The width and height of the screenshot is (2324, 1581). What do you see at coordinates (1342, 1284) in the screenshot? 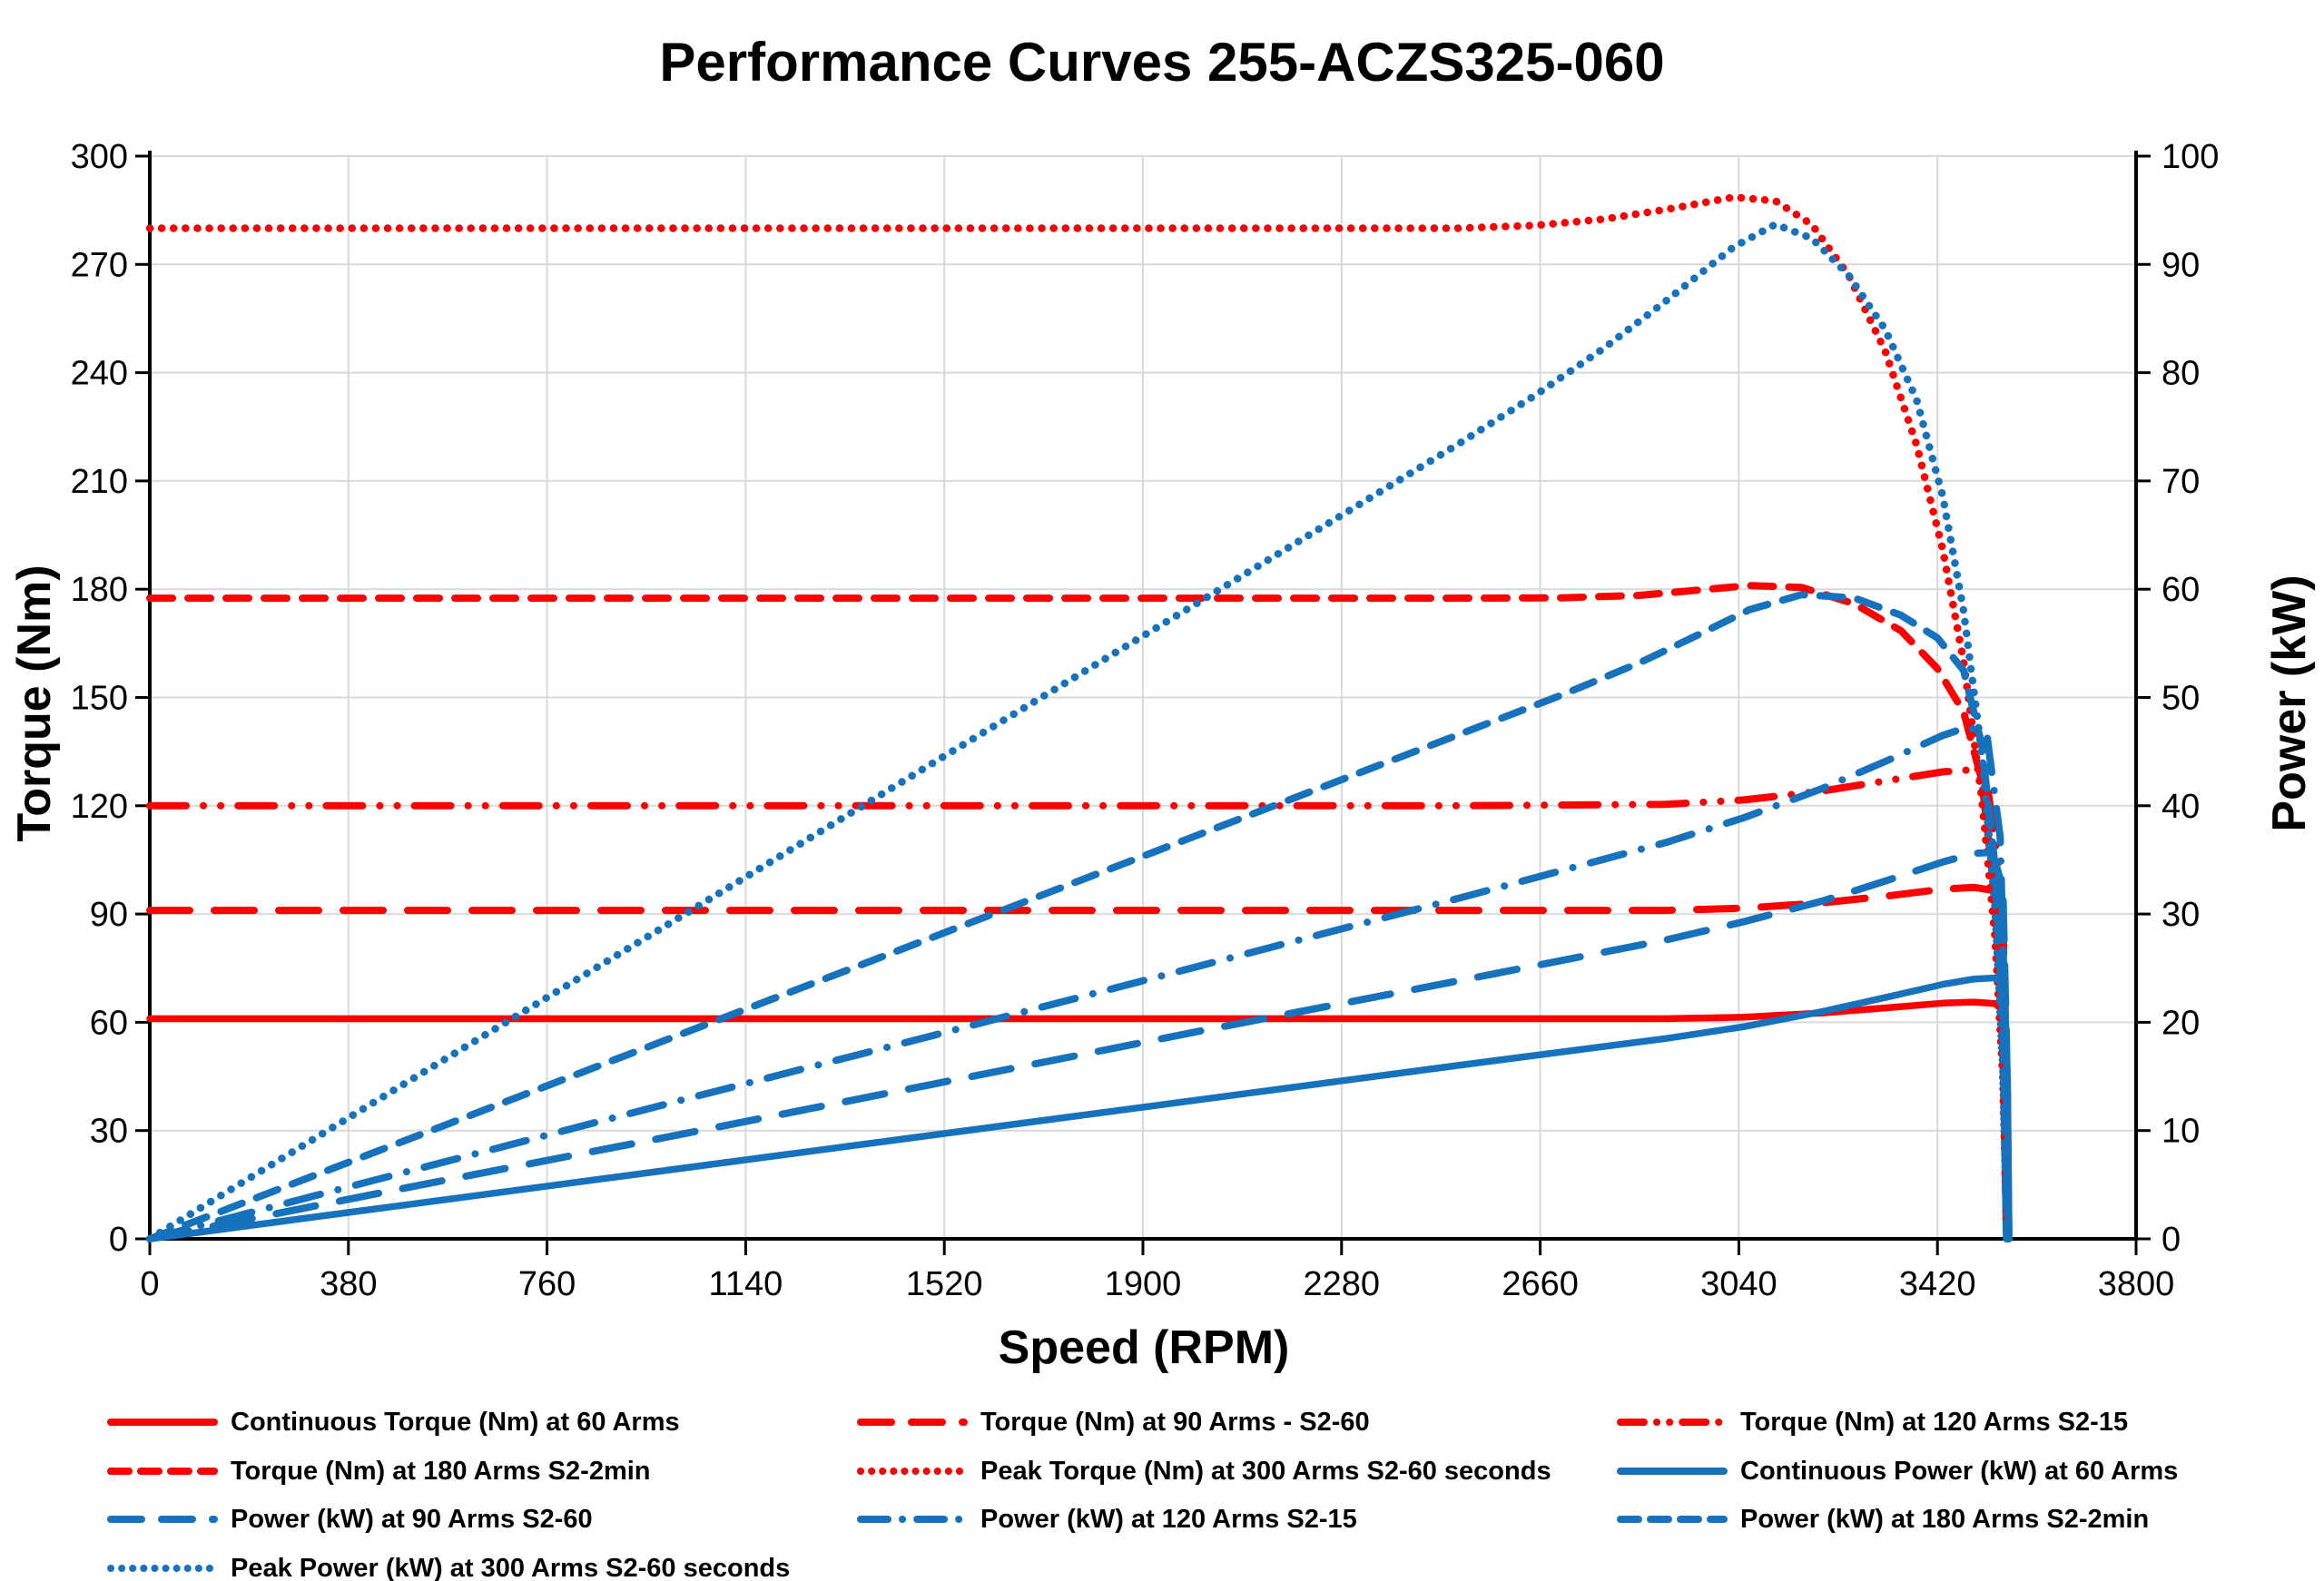
I see `x-tick-label: 2280` at bounding box center [1342, 1284].